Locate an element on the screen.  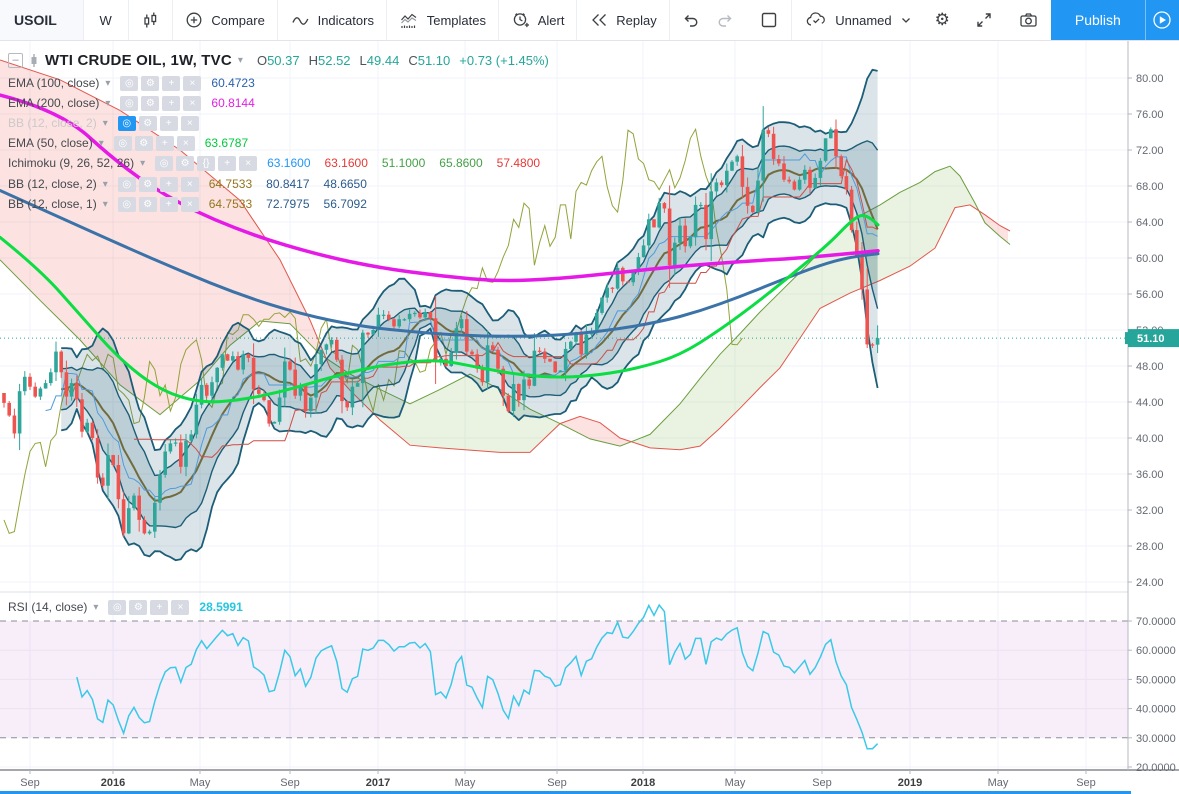
source-code-icon: {} is located at coordinates (206, 163).